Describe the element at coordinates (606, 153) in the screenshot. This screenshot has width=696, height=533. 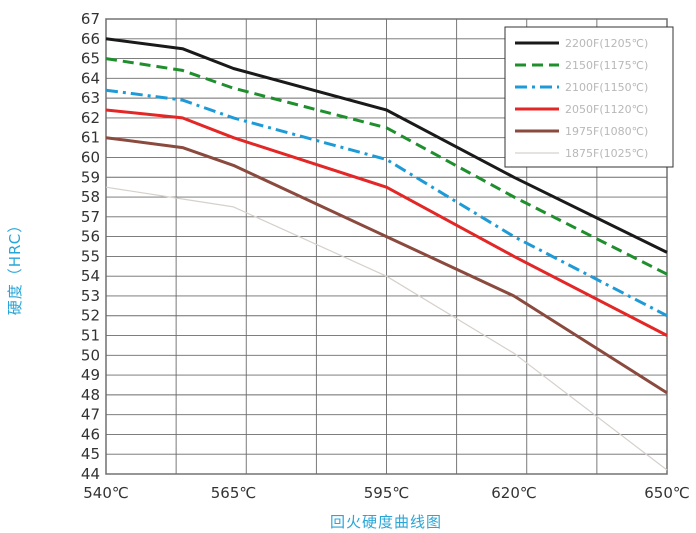
I see `legend-label-6: 1875F(1025℃)` at that location.